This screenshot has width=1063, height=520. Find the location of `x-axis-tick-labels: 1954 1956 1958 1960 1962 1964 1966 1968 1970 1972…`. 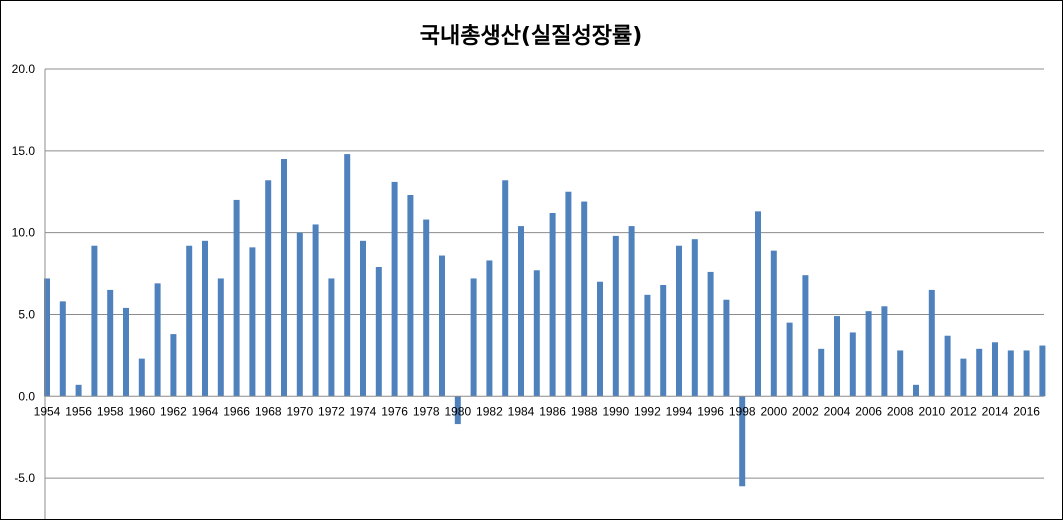

x-axis-tick-labels: 1954 1956 1958 1960 1962 1964 1966 1968 1970 1972… is located at coordinates (537, 411).